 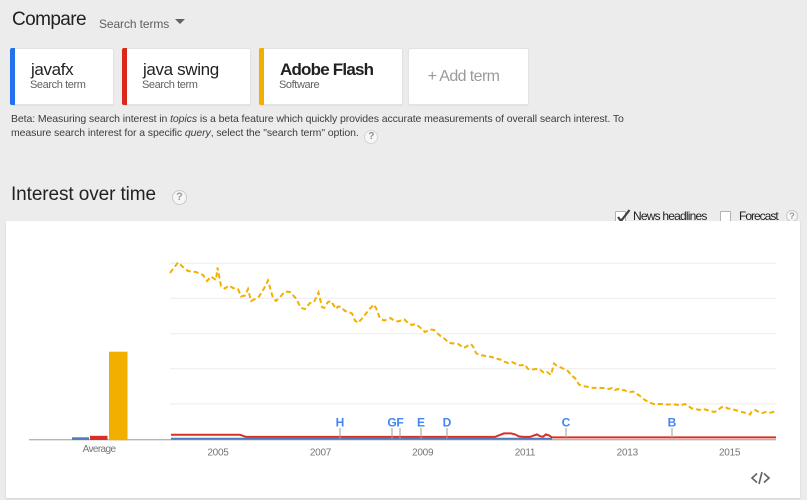 I want to click on svg-text: D, so click(x=447, y=423).